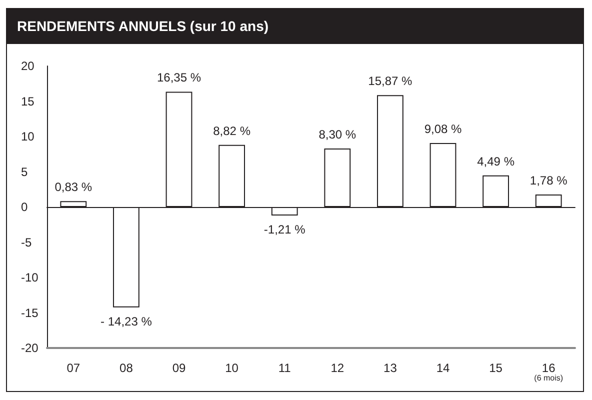  What do you see at coordinates (24, 171) in the screenshot?
I see `y-tick-label: 5` at bounding box center [24, 171].